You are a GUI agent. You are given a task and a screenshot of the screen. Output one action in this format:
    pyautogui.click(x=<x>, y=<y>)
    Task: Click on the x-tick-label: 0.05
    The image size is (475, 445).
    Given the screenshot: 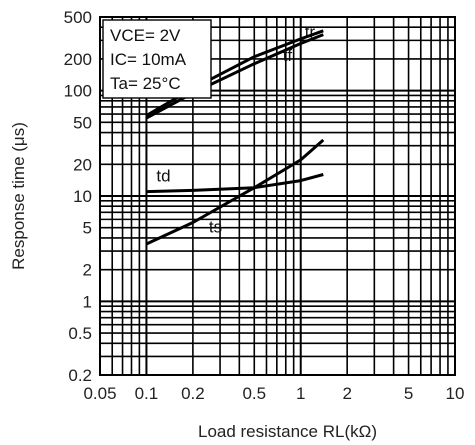 What is the action you would take?
    pyautogui.click(x=99, y=393)
    